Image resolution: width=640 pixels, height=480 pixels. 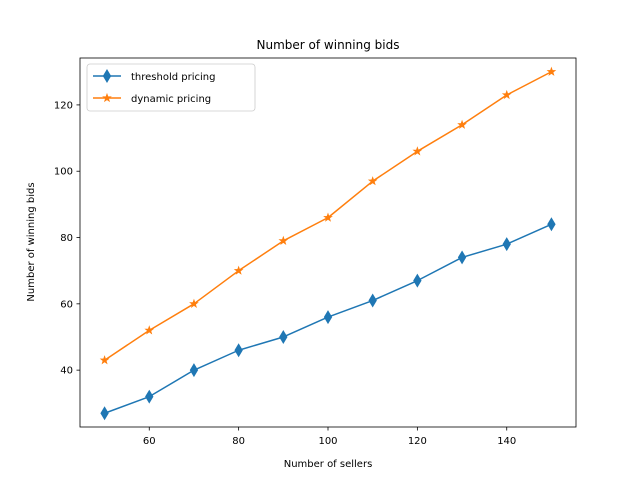 What do you see at coordinates (506, 441) in the screenshot?
I see `x-tick-label: 140` at bounding box center [506, 441].